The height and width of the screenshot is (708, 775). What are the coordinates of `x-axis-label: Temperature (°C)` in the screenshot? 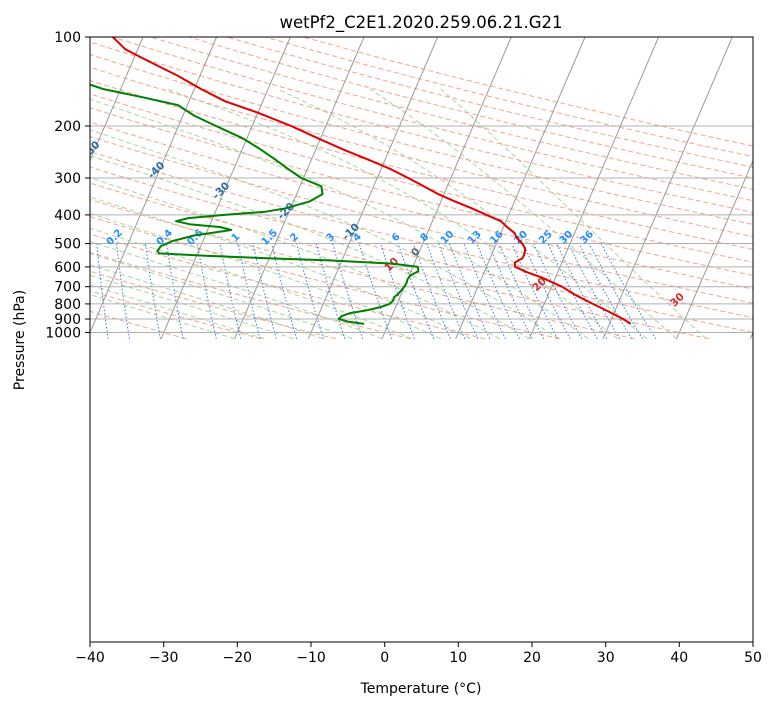 It's located at (421, 689).